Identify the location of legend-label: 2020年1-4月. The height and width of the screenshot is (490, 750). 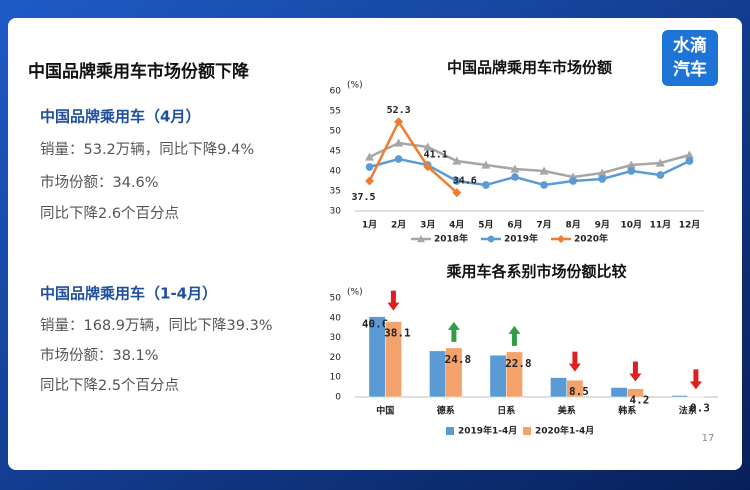
(564, 431).